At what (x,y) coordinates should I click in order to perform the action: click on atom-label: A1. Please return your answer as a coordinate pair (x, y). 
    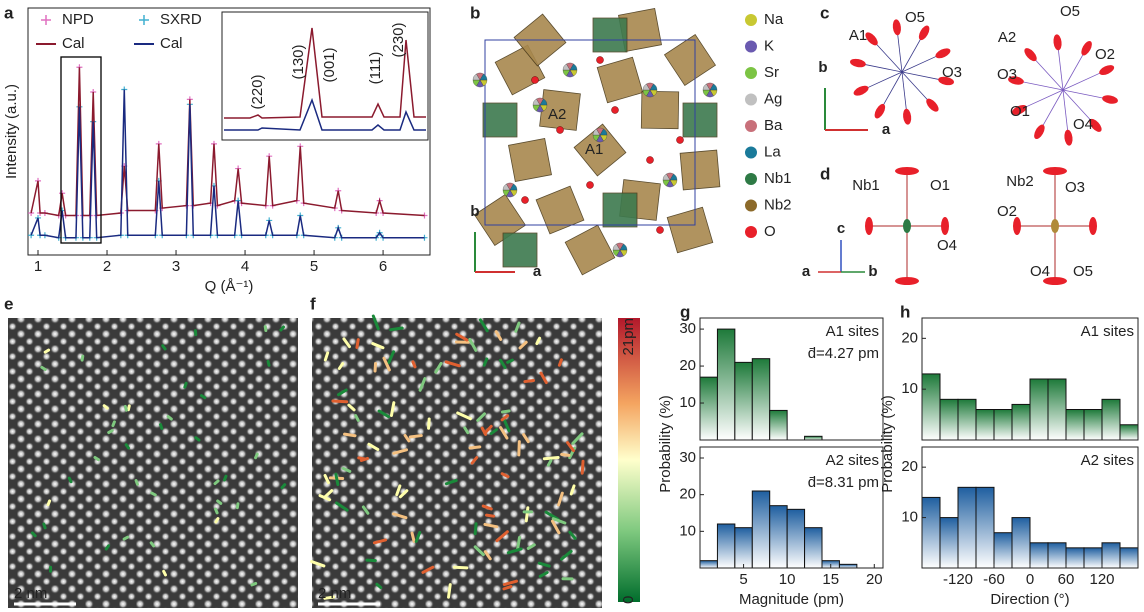
    Looking at the image, I should click on (858, 35).